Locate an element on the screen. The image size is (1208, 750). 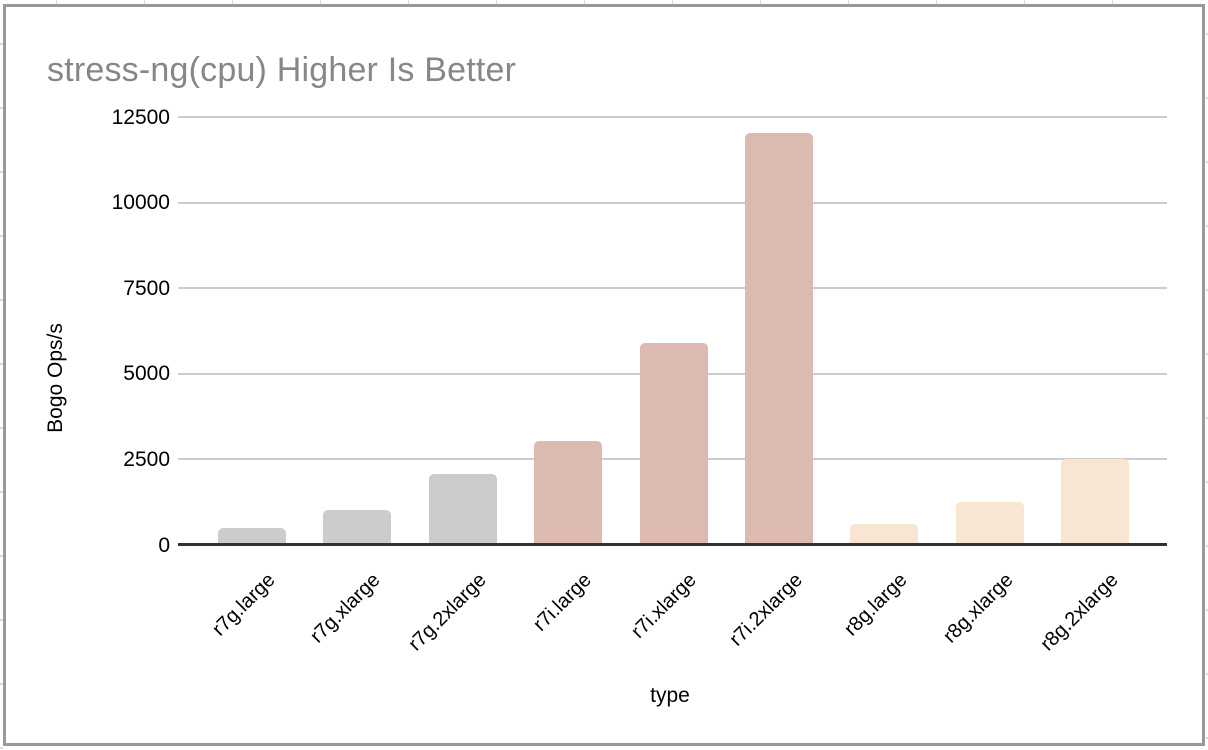
y-tick-label: 10000 is located at coordinates (140, 203).